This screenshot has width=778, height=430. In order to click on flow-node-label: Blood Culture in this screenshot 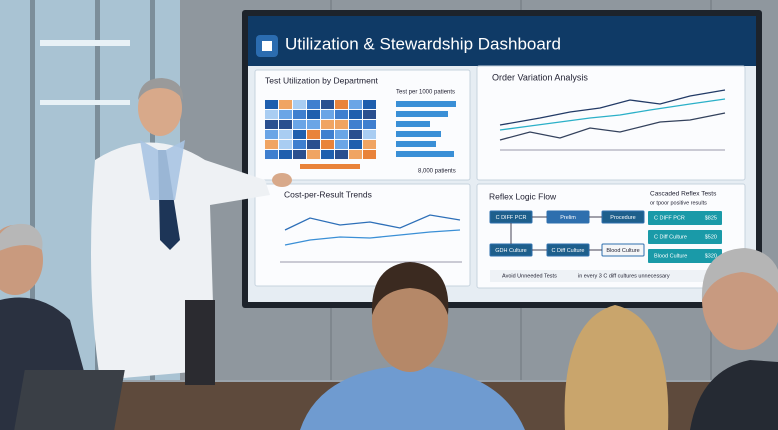, I will do `click(622, 251)`.